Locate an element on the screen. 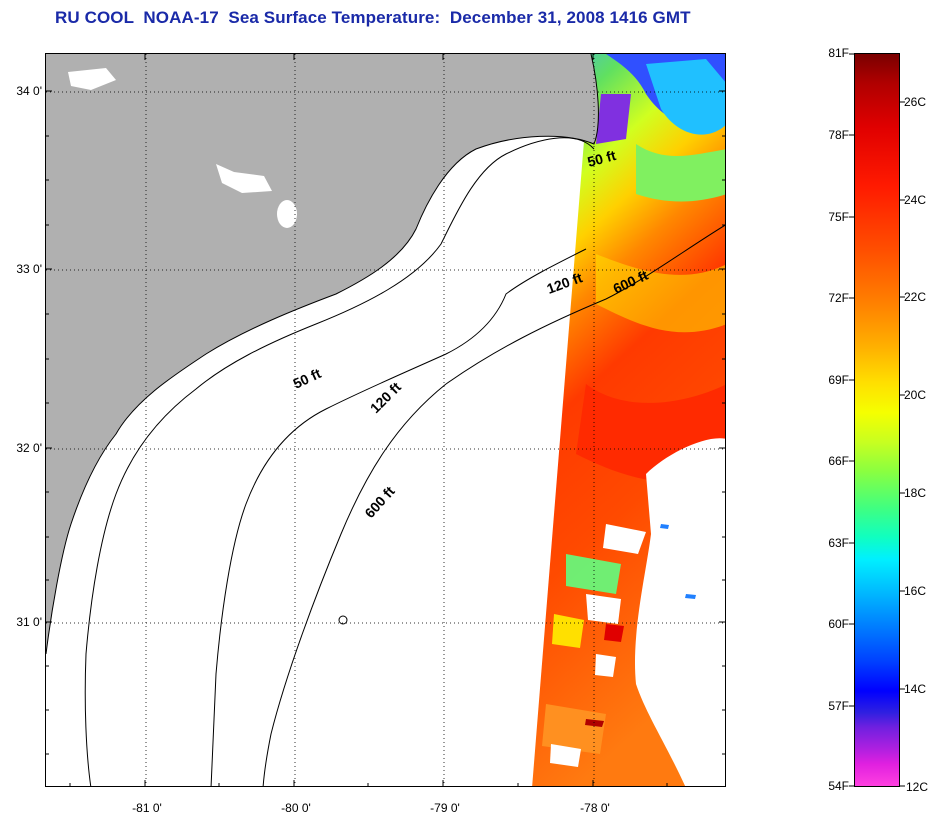 The height and width of the screenshot is (817, 936). temperature-colorbar is located at coordinates (877, 420).